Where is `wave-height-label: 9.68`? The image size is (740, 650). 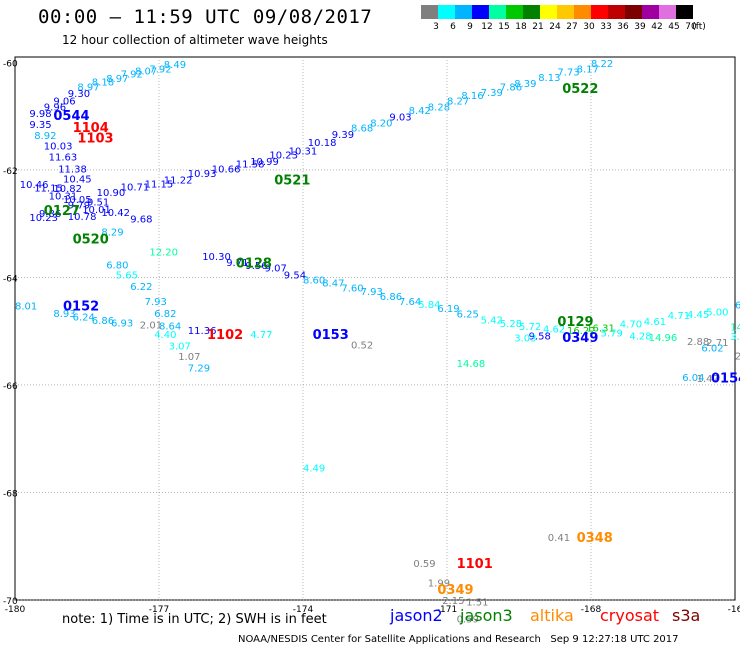
wave-height-label: 9.68 is located at coordinates (141, 219).